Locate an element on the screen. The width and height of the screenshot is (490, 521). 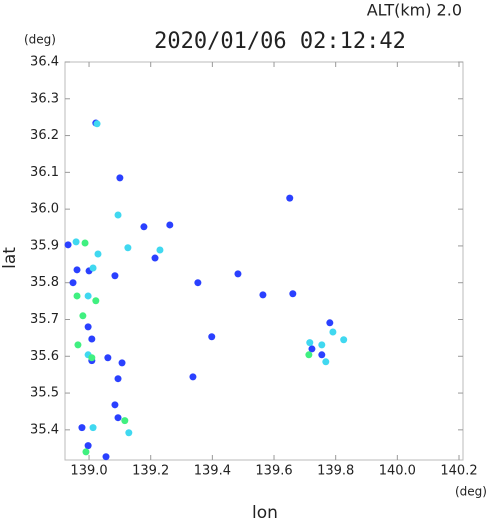
y-axis-label: lat is located at coordinates (10, 258).